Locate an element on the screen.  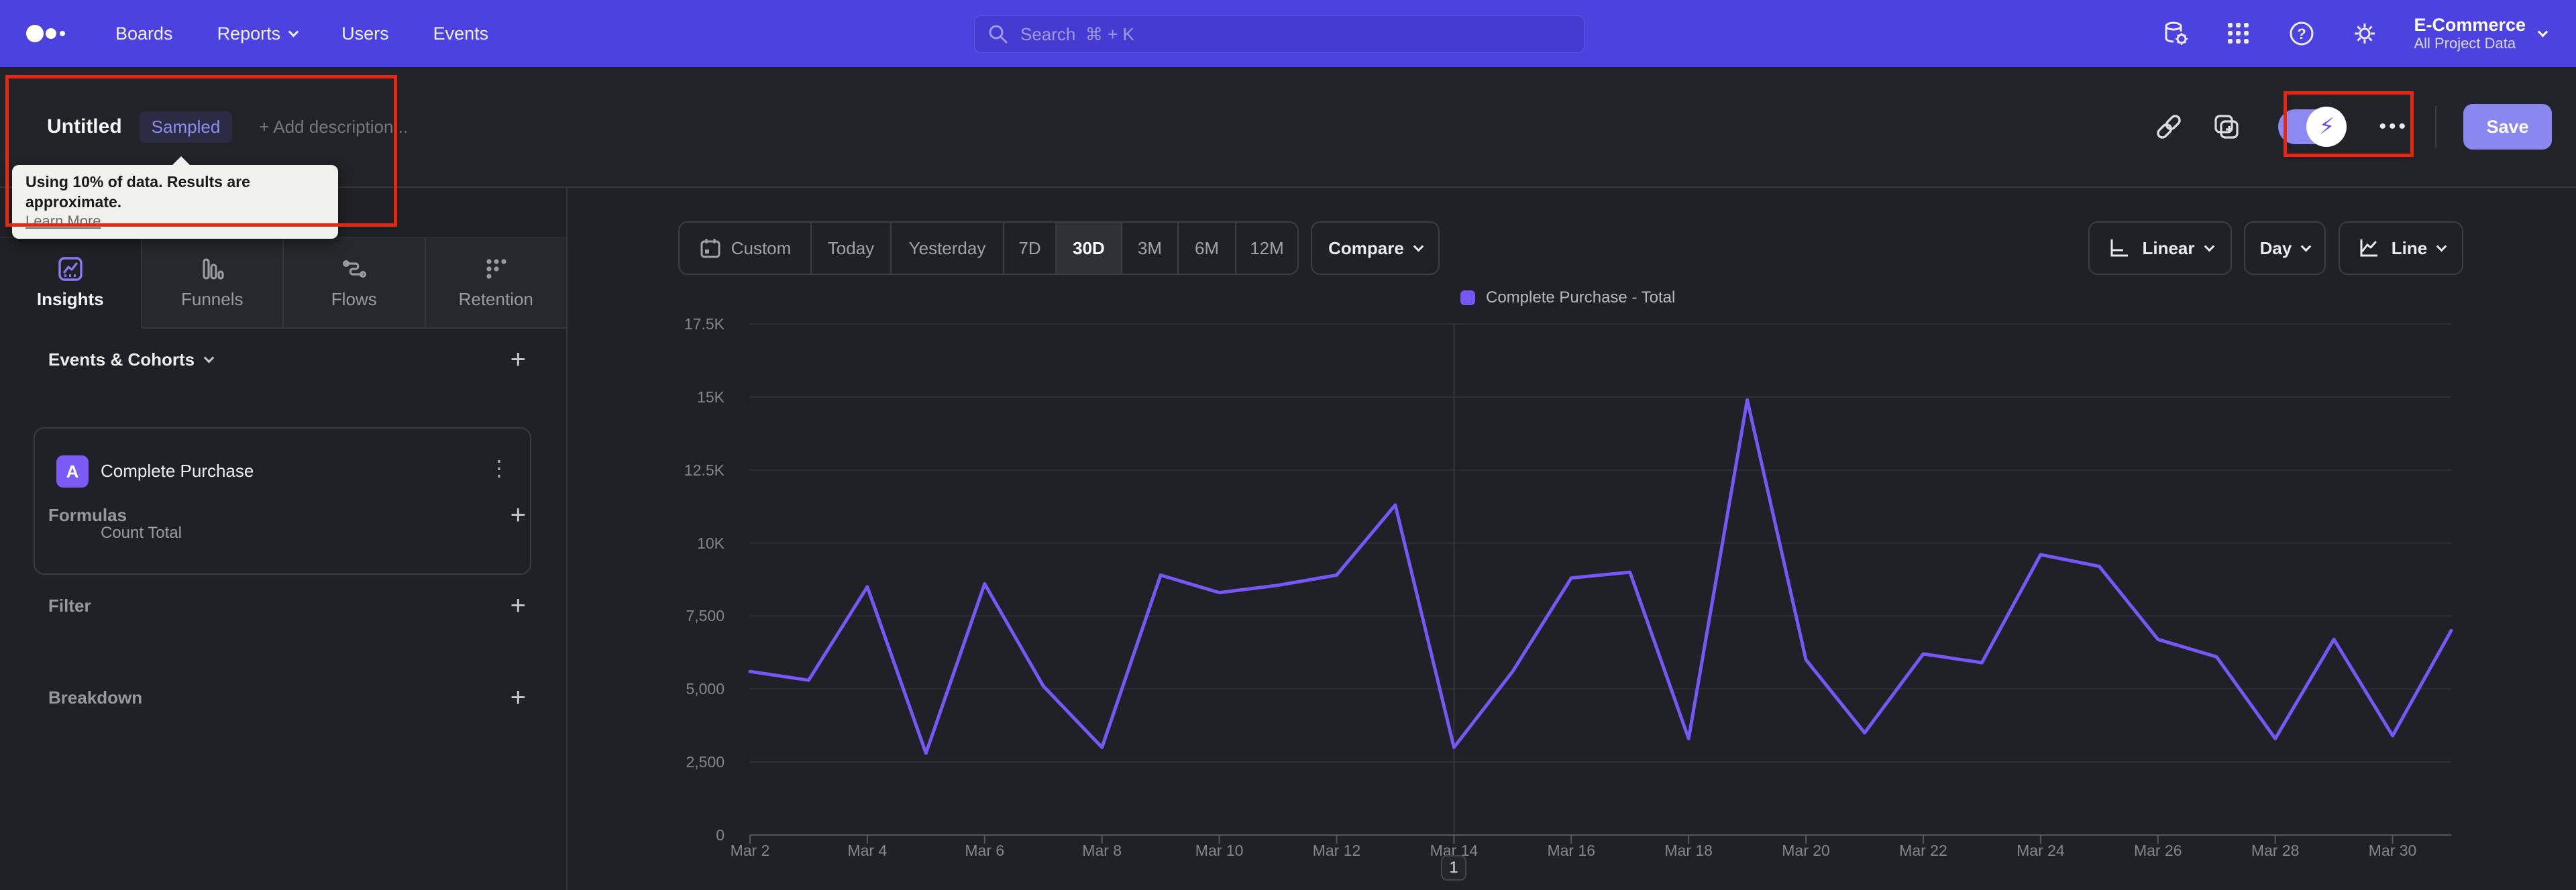
tab-insights: Insights is located at coordinates (71, 283).